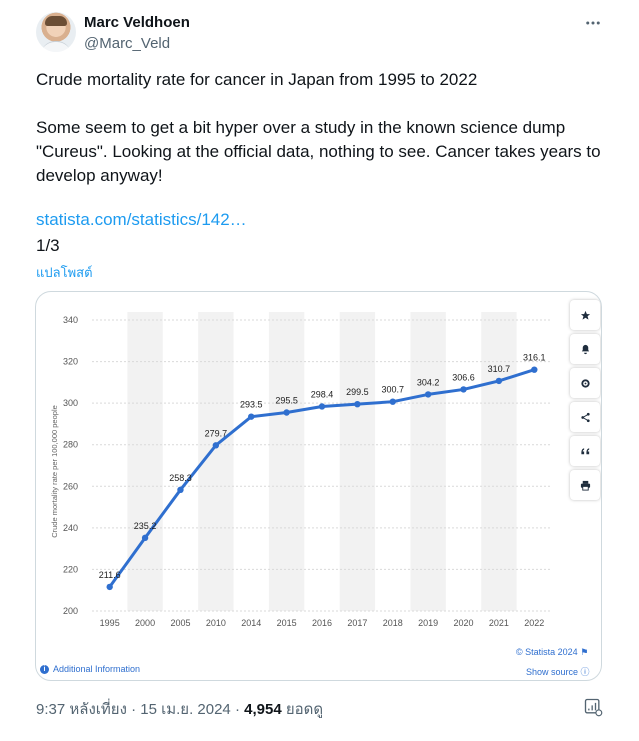 The image size is (639, 741). What do you see at coordinates (145, 526) in the screenshot?
I see `data-label: 235.2` at bounding box center [145, 526].